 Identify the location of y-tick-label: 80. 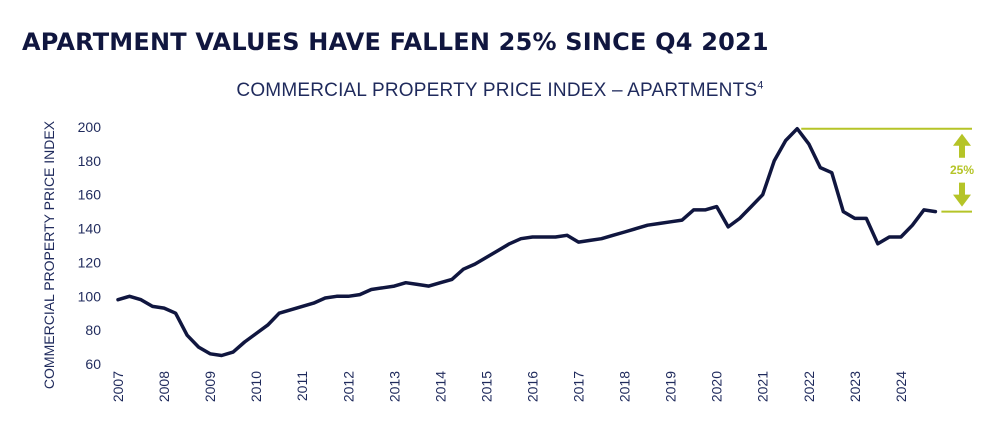
(93, 330).